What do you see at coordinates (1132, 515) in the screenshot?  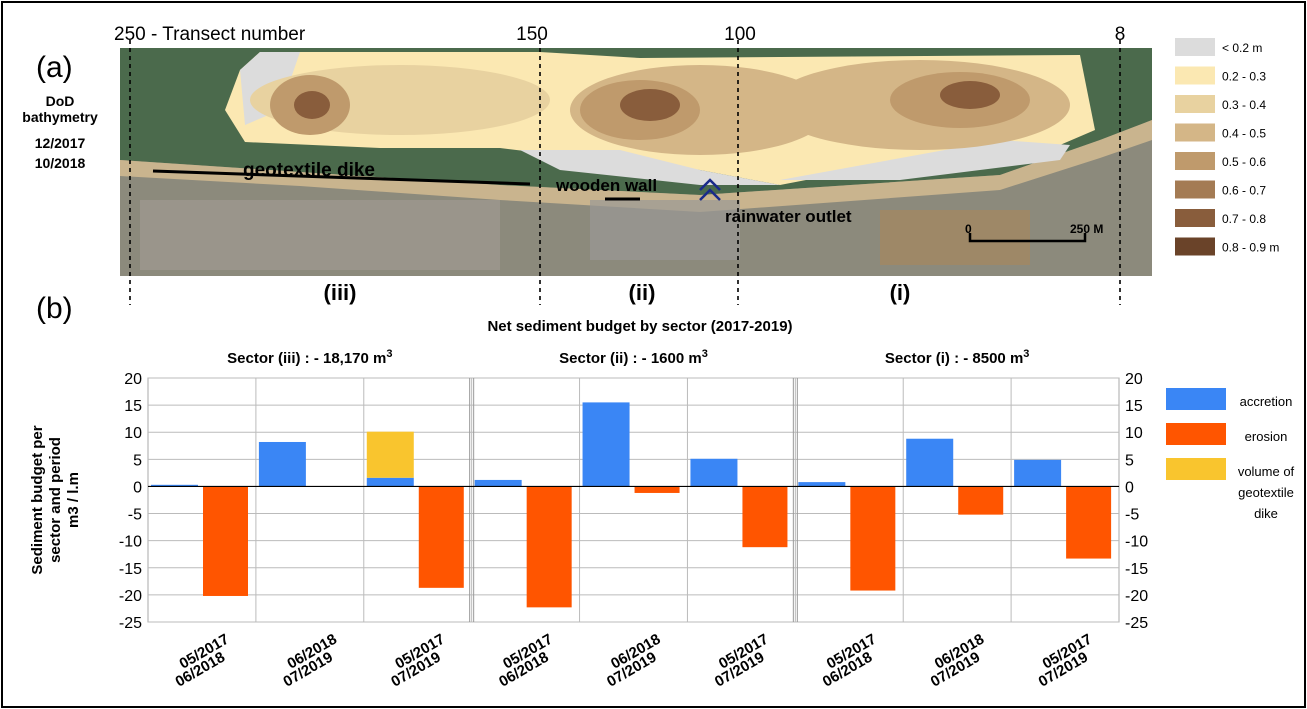 I see `y2-tick-label: -5` at bounding box center [1132, 515].